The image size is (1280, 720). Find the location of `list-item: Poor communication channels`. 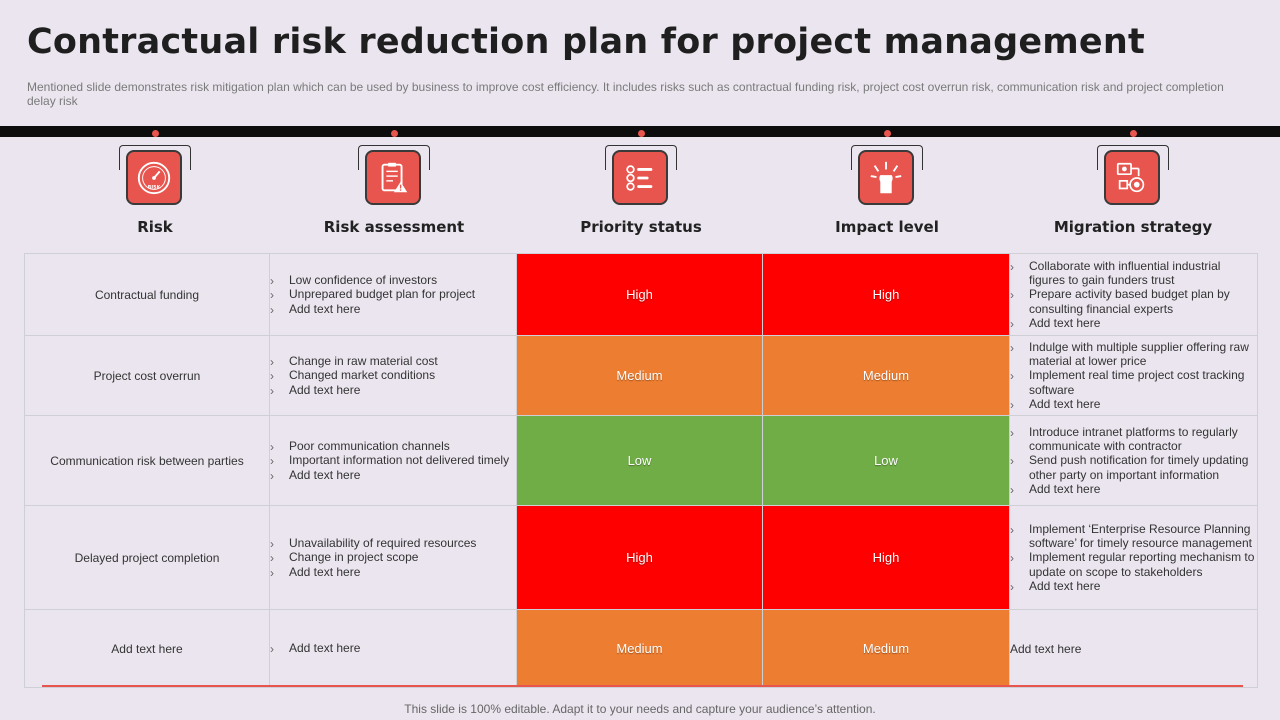

list-item: Poor communication channels is located at coordinates (393, 447).